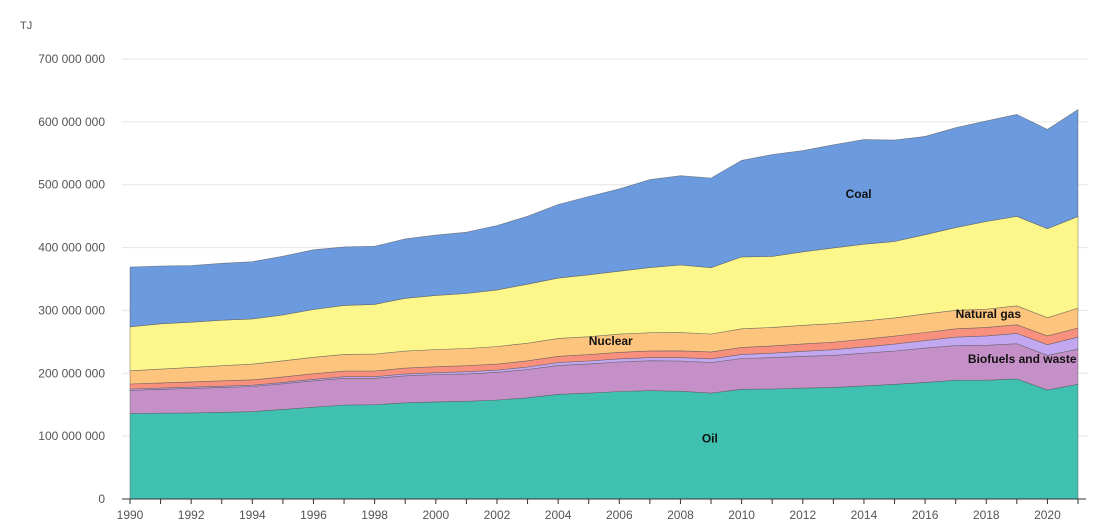 The height and width of the screenshot is (532, 1099). Describe the element at coordinates (252, 515) in the screenshot. I see `x-tick-label: 1994` at that location.